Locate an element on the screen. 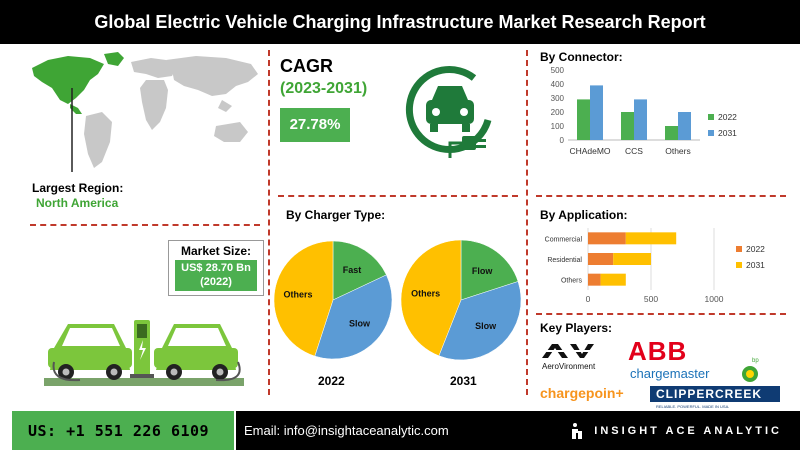 This screenshot has height=450, width=800. charger-type-title: By Charger Type: is located at coordinates (336, 215).